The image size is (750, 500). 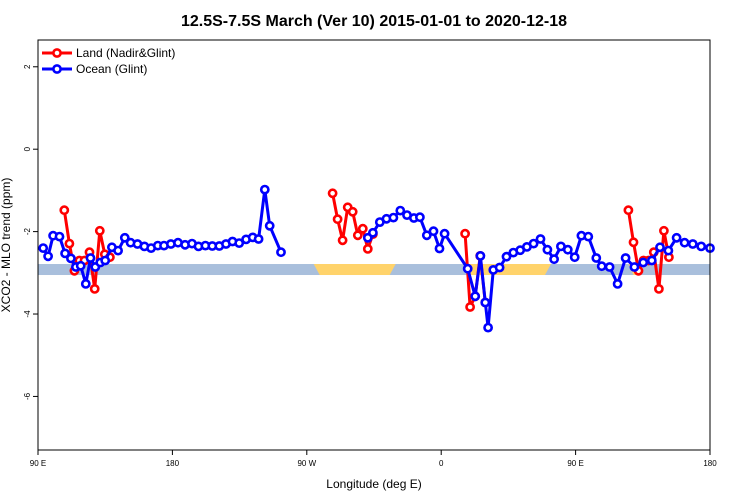 What do you see at coordinates (27, 314) in the screenshot?
I see `y-tick-label: -4` at bounding box center [27, 314].